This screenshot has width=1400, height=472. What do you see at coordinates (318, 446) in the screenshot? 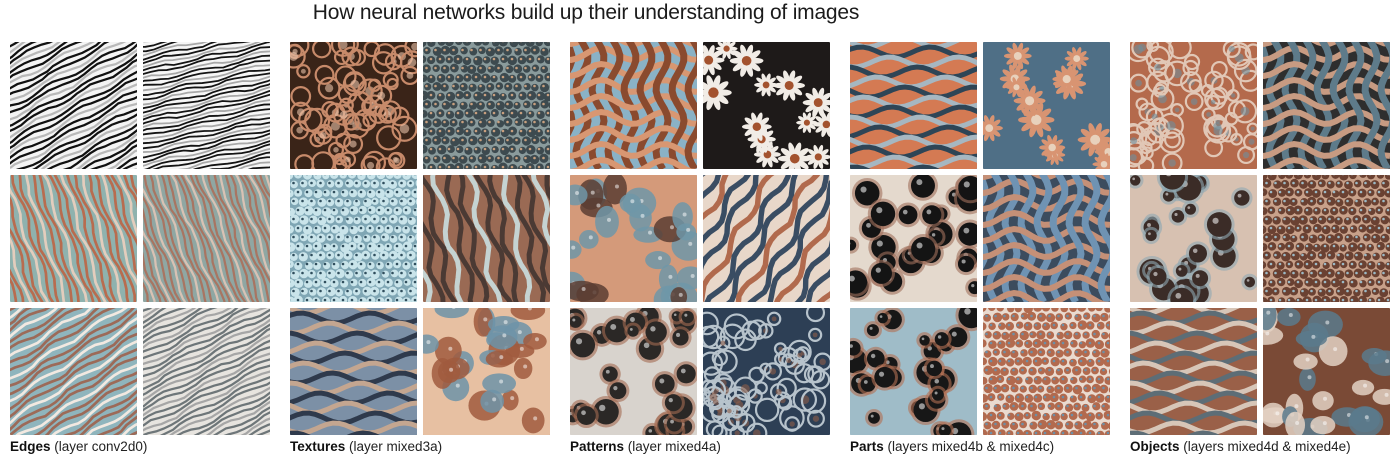
I see `caption-category: Textures` at bounding box center [318, 446].